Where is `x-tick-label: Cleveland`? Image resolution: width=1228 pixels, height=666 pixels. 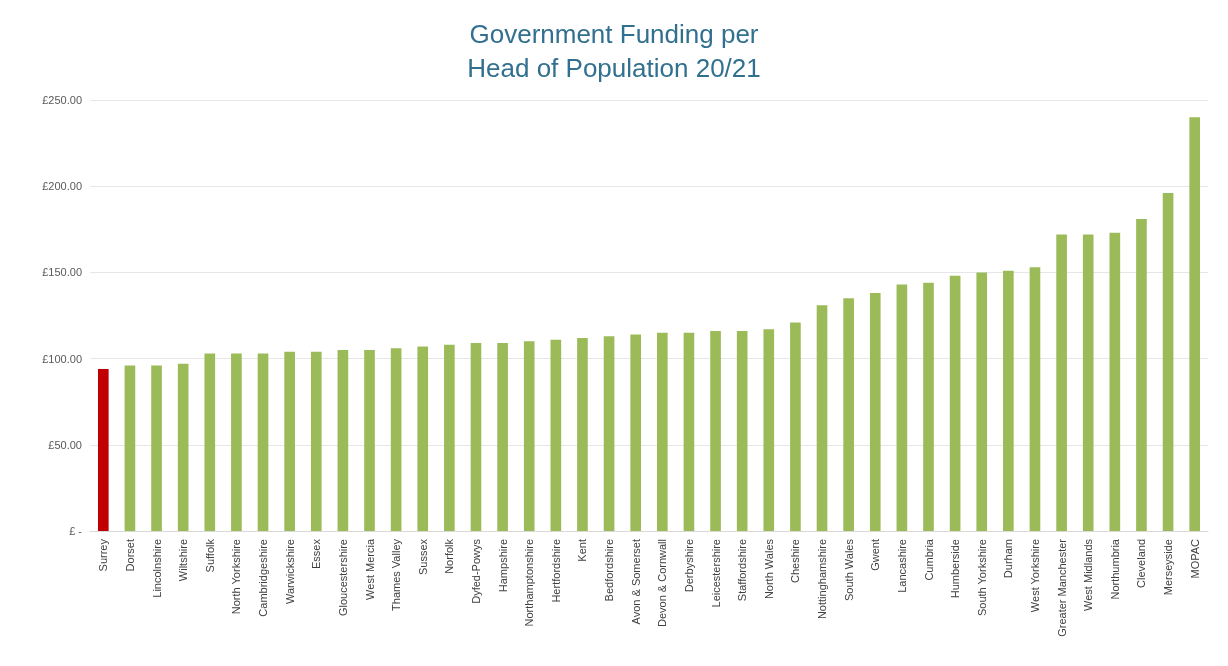
x-tick-label: Cleveland is located at coordinates (1141, 563).